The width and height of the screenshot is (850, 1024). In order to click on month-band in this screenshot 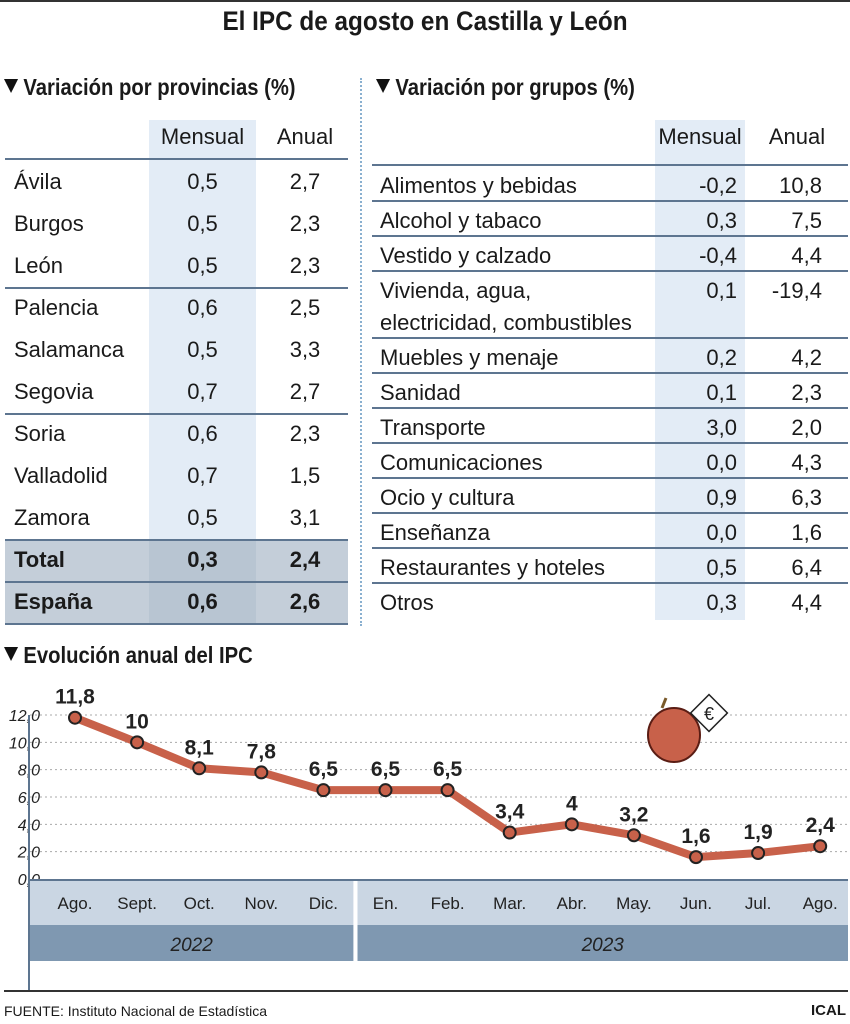, I will do `click(602, 903)`.